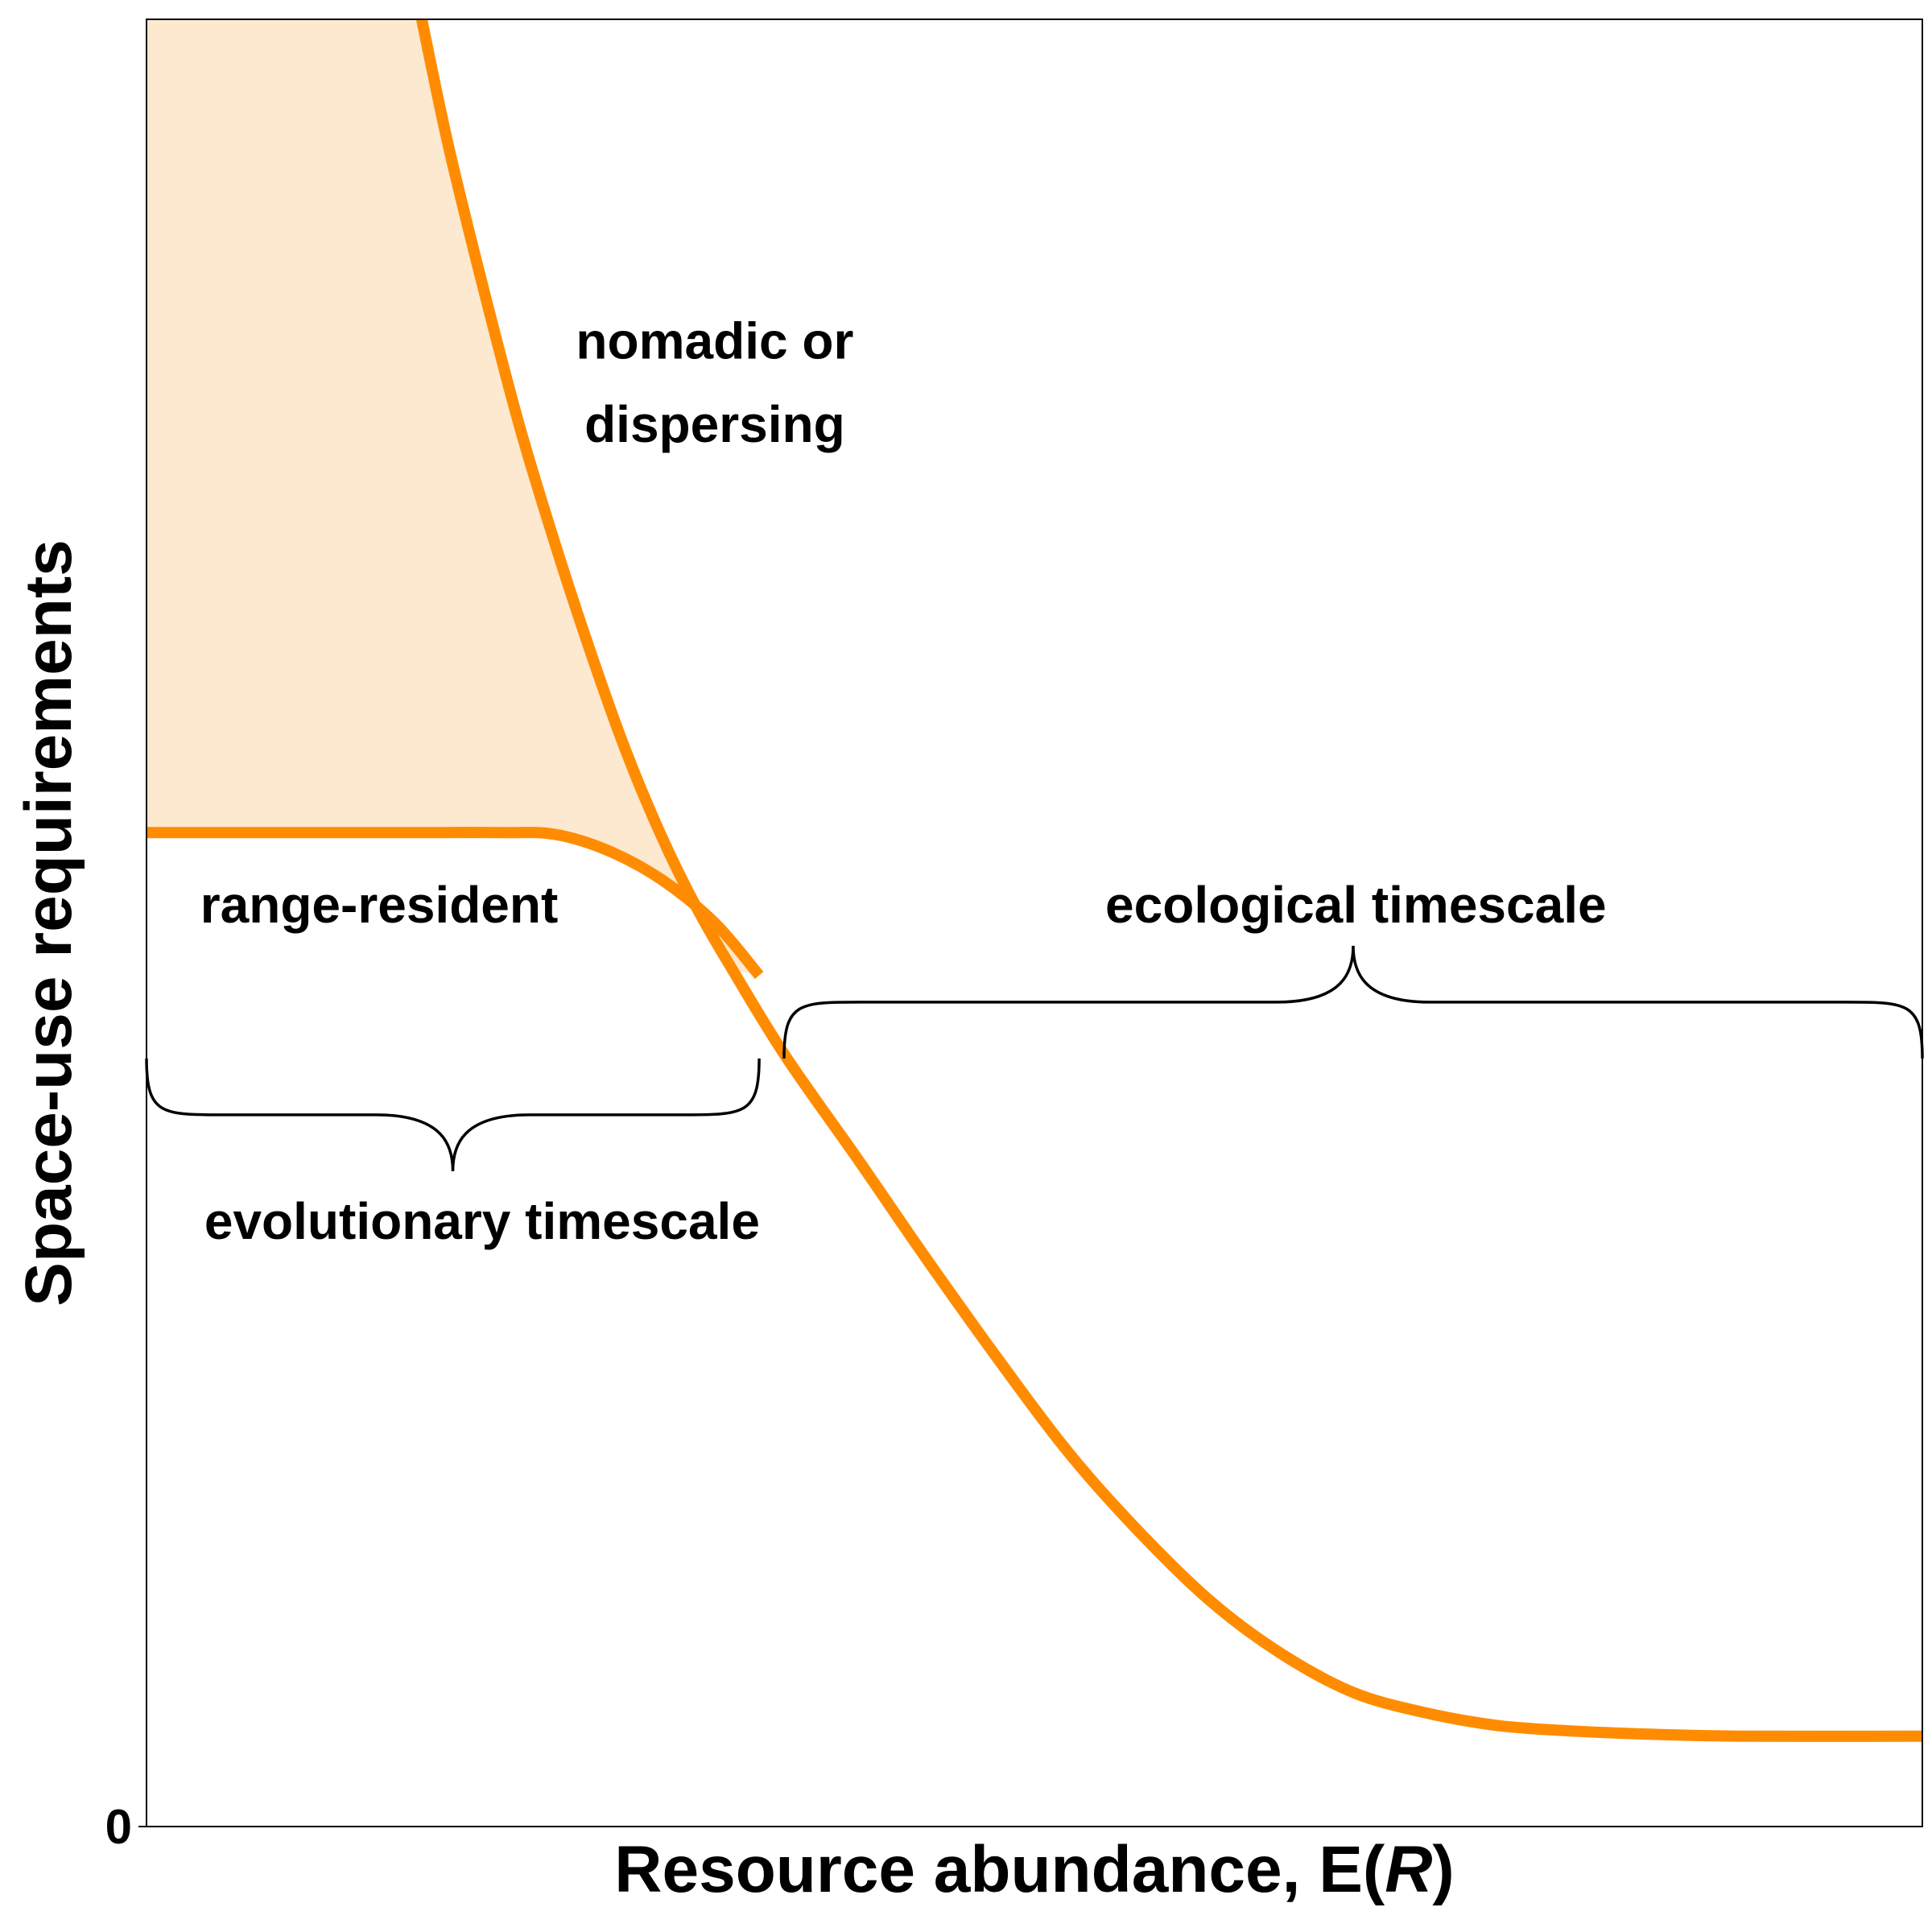 The height and width of the screenshot is (1932, 1932). Describe the element at coordinates (1353, 1002) in the screenshot. I see `ecological-brace` at that location.